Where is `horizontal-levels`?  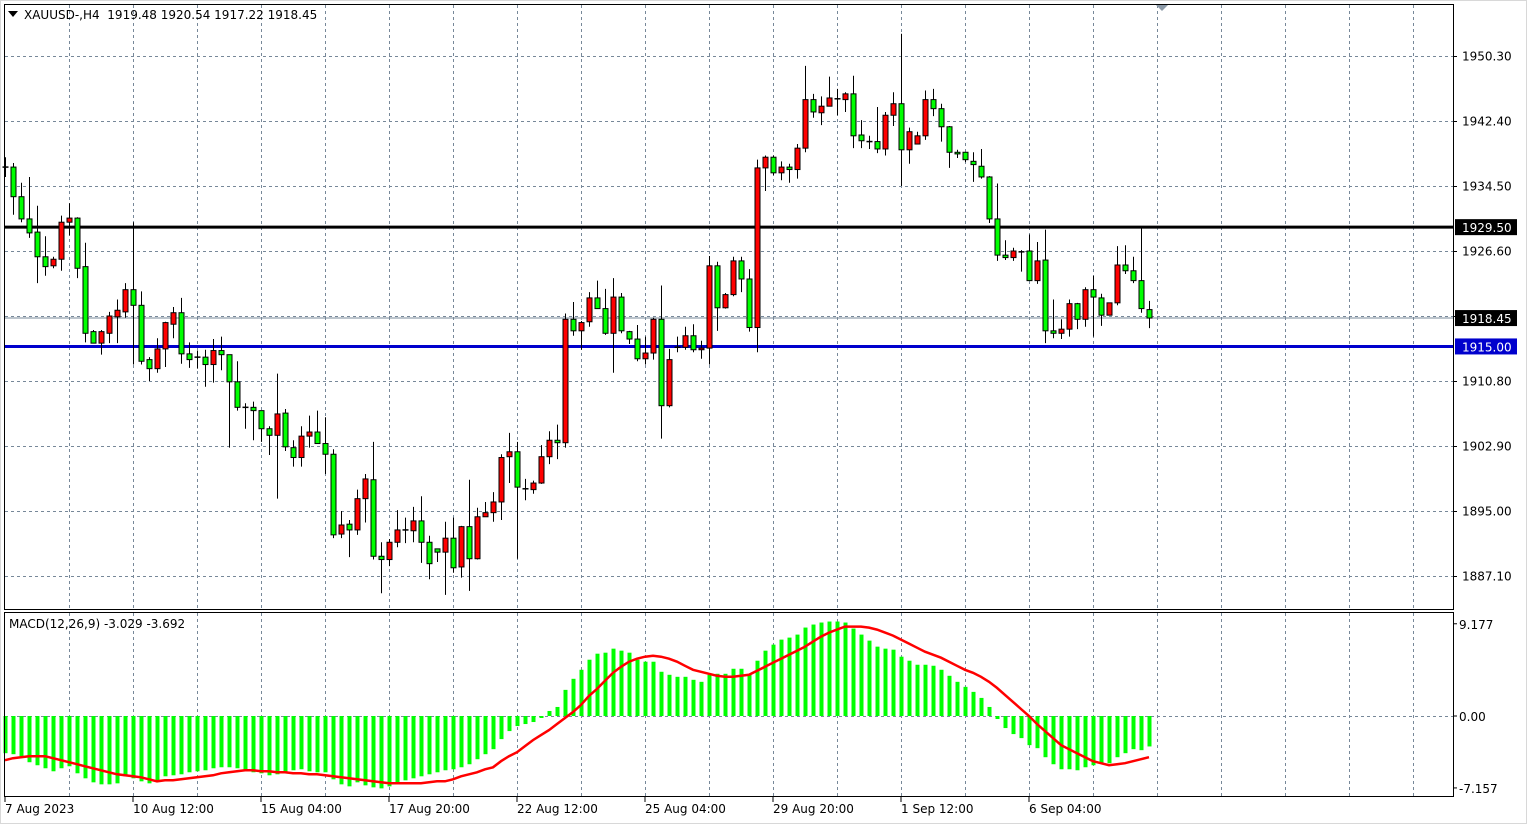 horizontal-levels is located at coordinates (729, 286).